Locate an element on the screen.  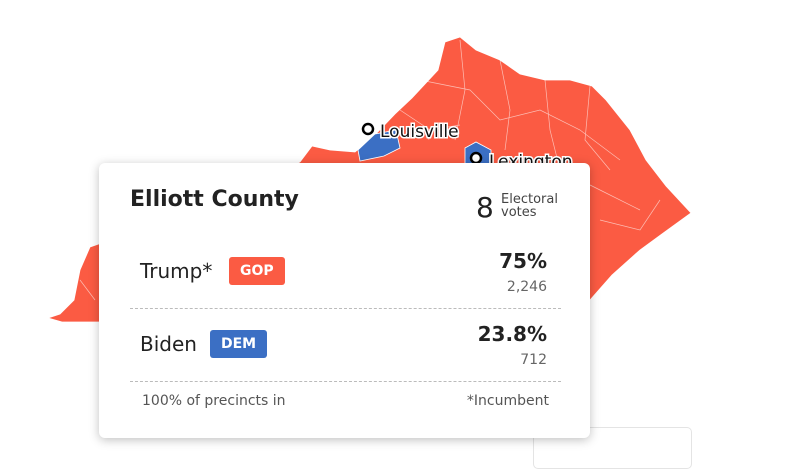
electoral-label: Electoral votes is located at coordinates (529, 206).